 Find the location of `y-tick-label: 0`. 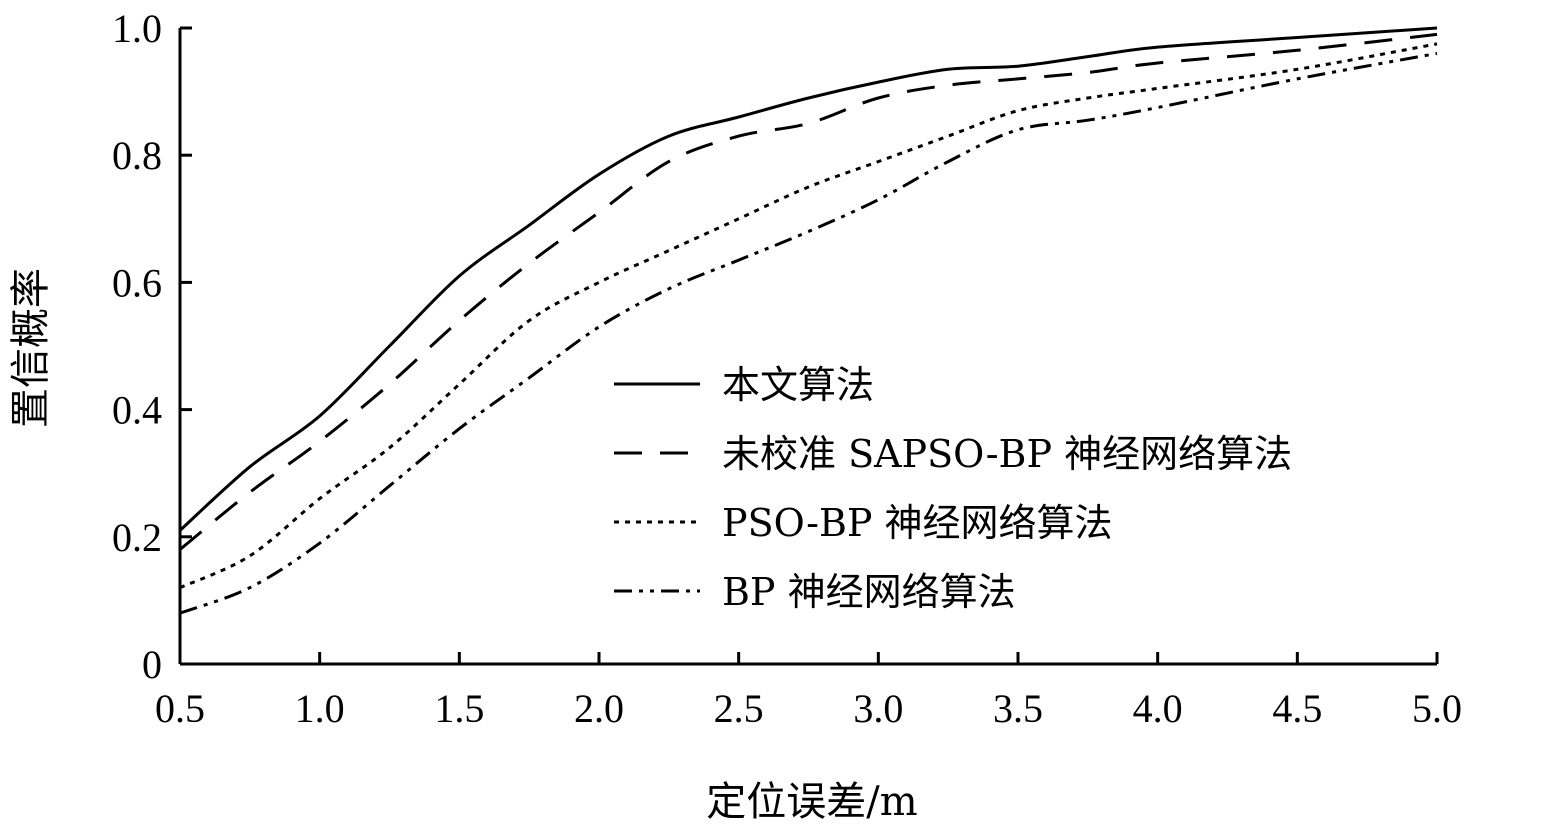

y-tick-label: 0 is located at coordinates (152, 664).